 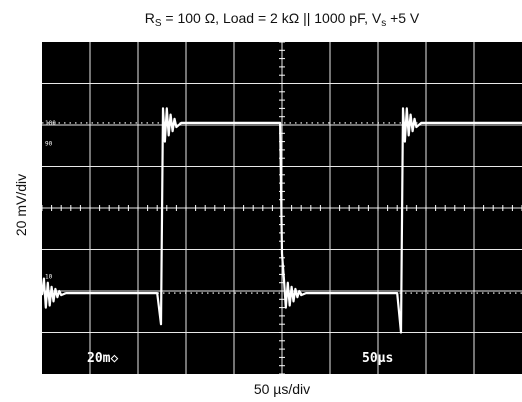 I want to click on scope-readout-text: 20m◇, so click(x=102, y=358).